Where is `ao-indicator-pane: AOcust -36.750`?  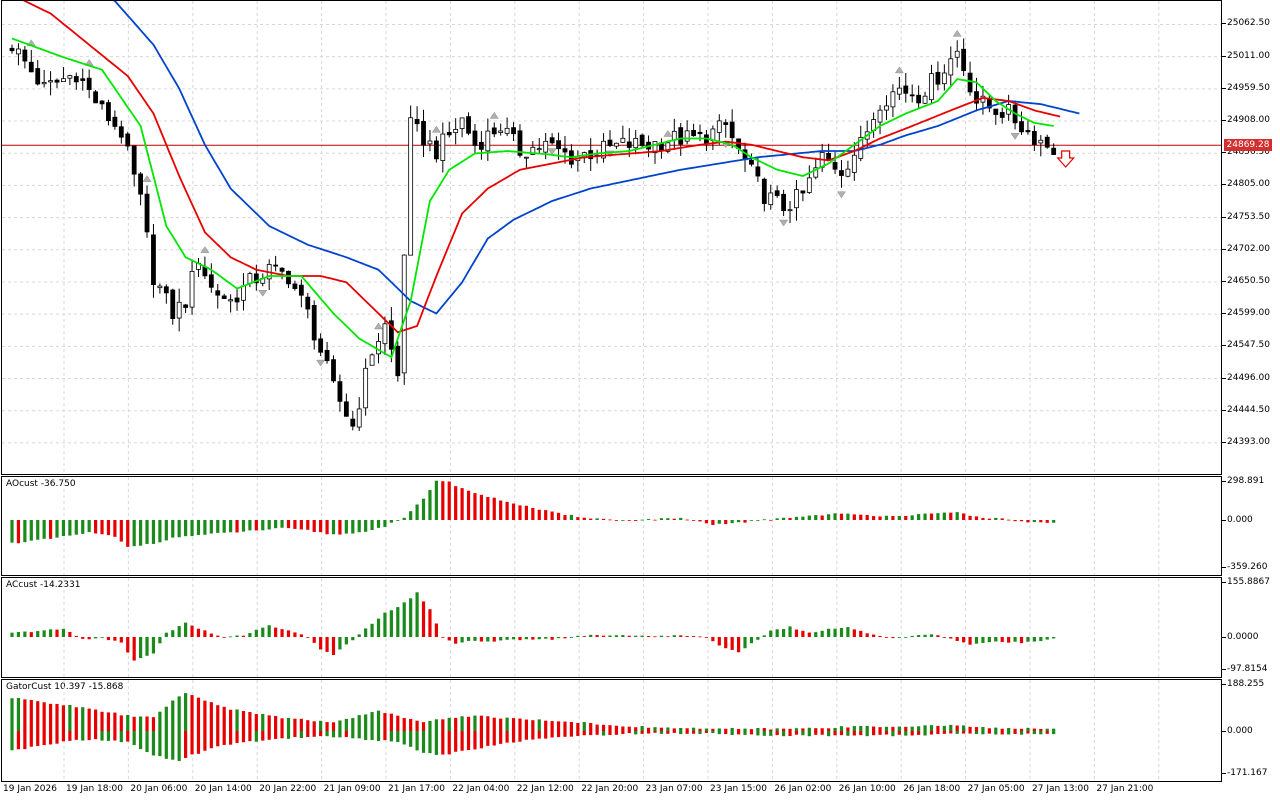
ao-indicator-pane: AOcust -36.750 is located at coordinates (611, 526).